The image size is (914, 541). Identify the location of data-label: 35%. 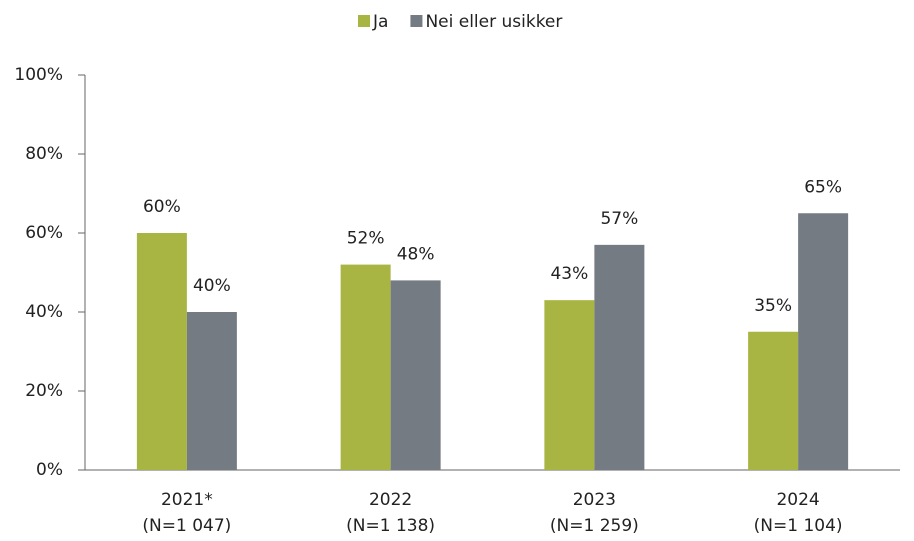
(773, 306).